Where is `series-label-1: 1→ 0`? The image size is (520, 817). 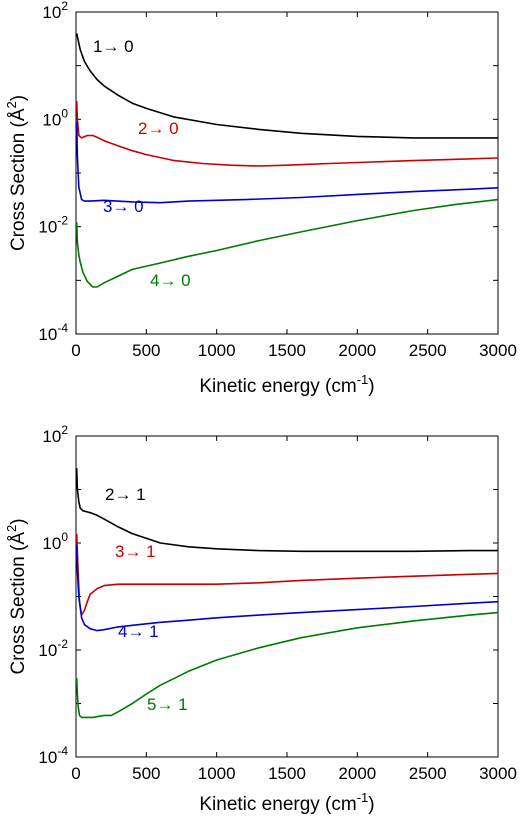 series-label-1: 1→ 0 is located at coordinates (113, 46).